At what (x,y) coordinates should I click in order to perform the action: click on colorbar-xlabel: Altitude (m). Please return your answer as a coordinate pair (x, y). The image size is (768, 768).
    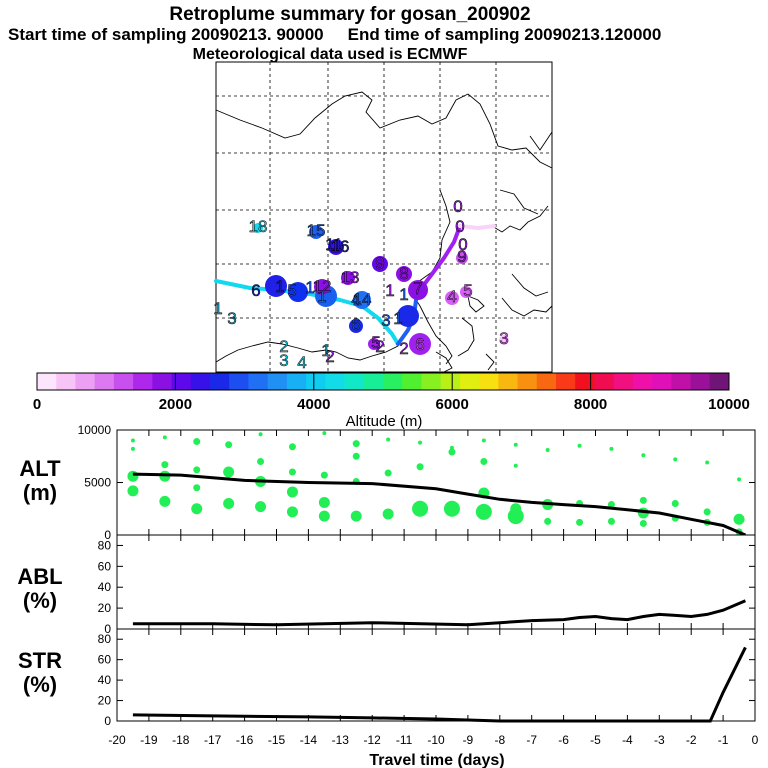
    Looking at the image, I should click on (384, 421).